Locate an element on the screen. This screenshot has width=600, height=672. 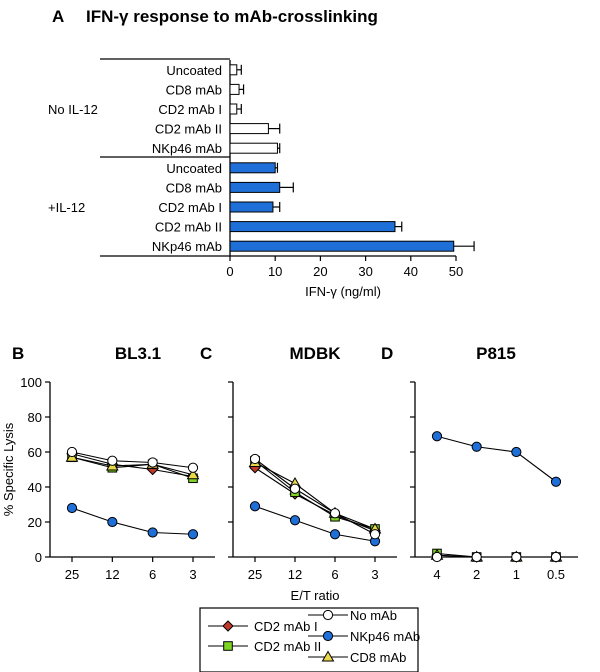
panel-d: D P815 4 2 1 0.5 is located at coordinates (479, 463).